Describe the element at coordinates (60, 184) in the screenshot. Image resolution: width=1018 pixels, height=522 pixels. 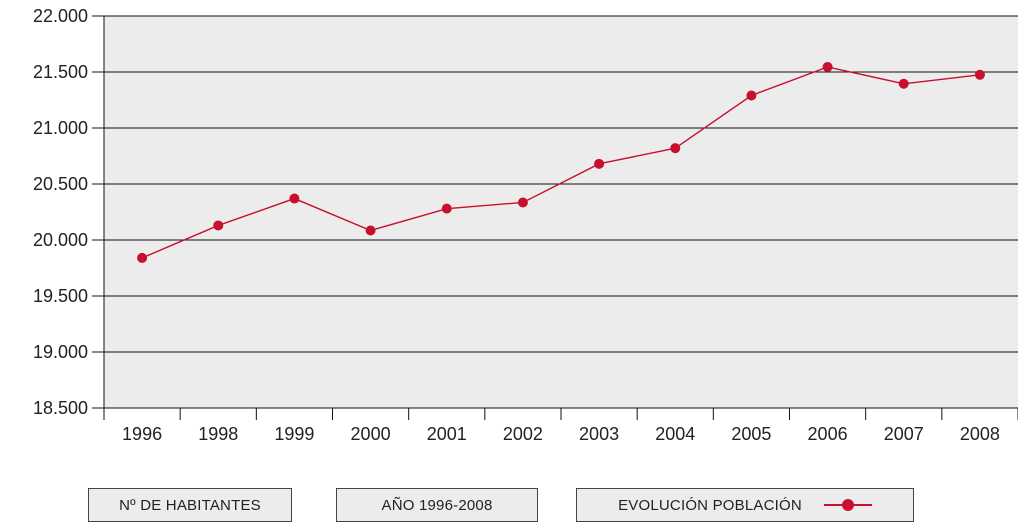
I see `y-tick-label: 20.500` at that location.